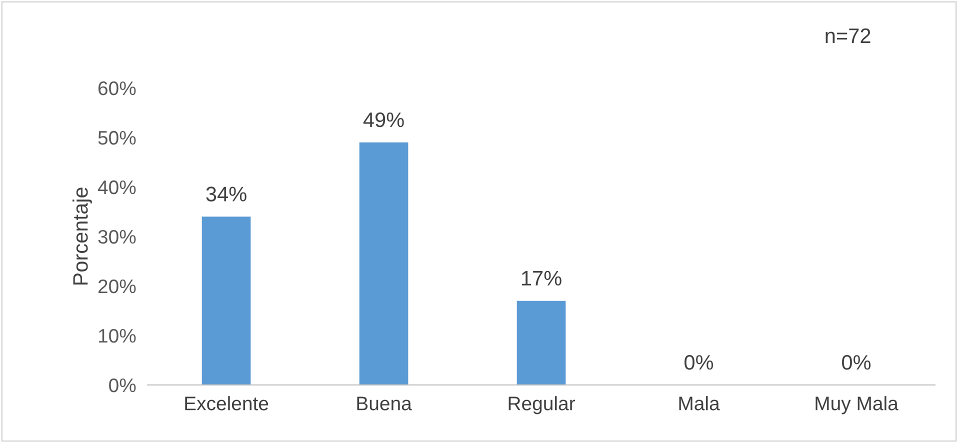 This screenshot has height=442, width=958. I want to click on y-tick-label: 40%, so click(117, 187).